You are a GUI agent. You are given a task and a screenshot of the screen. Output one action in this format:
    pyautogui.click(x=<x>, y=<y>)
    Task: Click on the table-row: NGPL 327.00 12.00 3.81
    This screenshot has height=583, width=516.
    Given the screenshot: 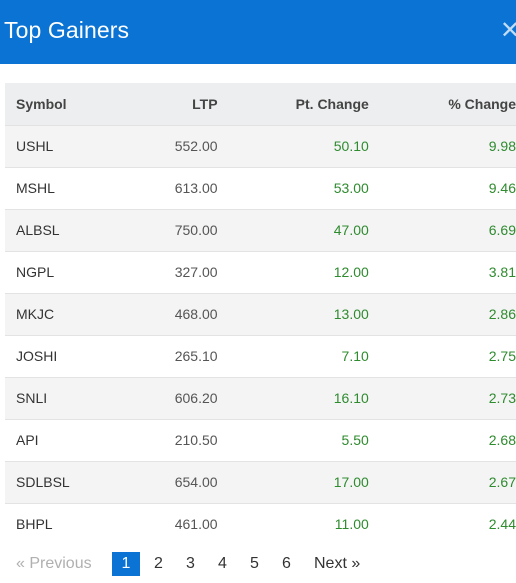 What is the action you would take?
    pyautogui.click(x=260, y=271)
    